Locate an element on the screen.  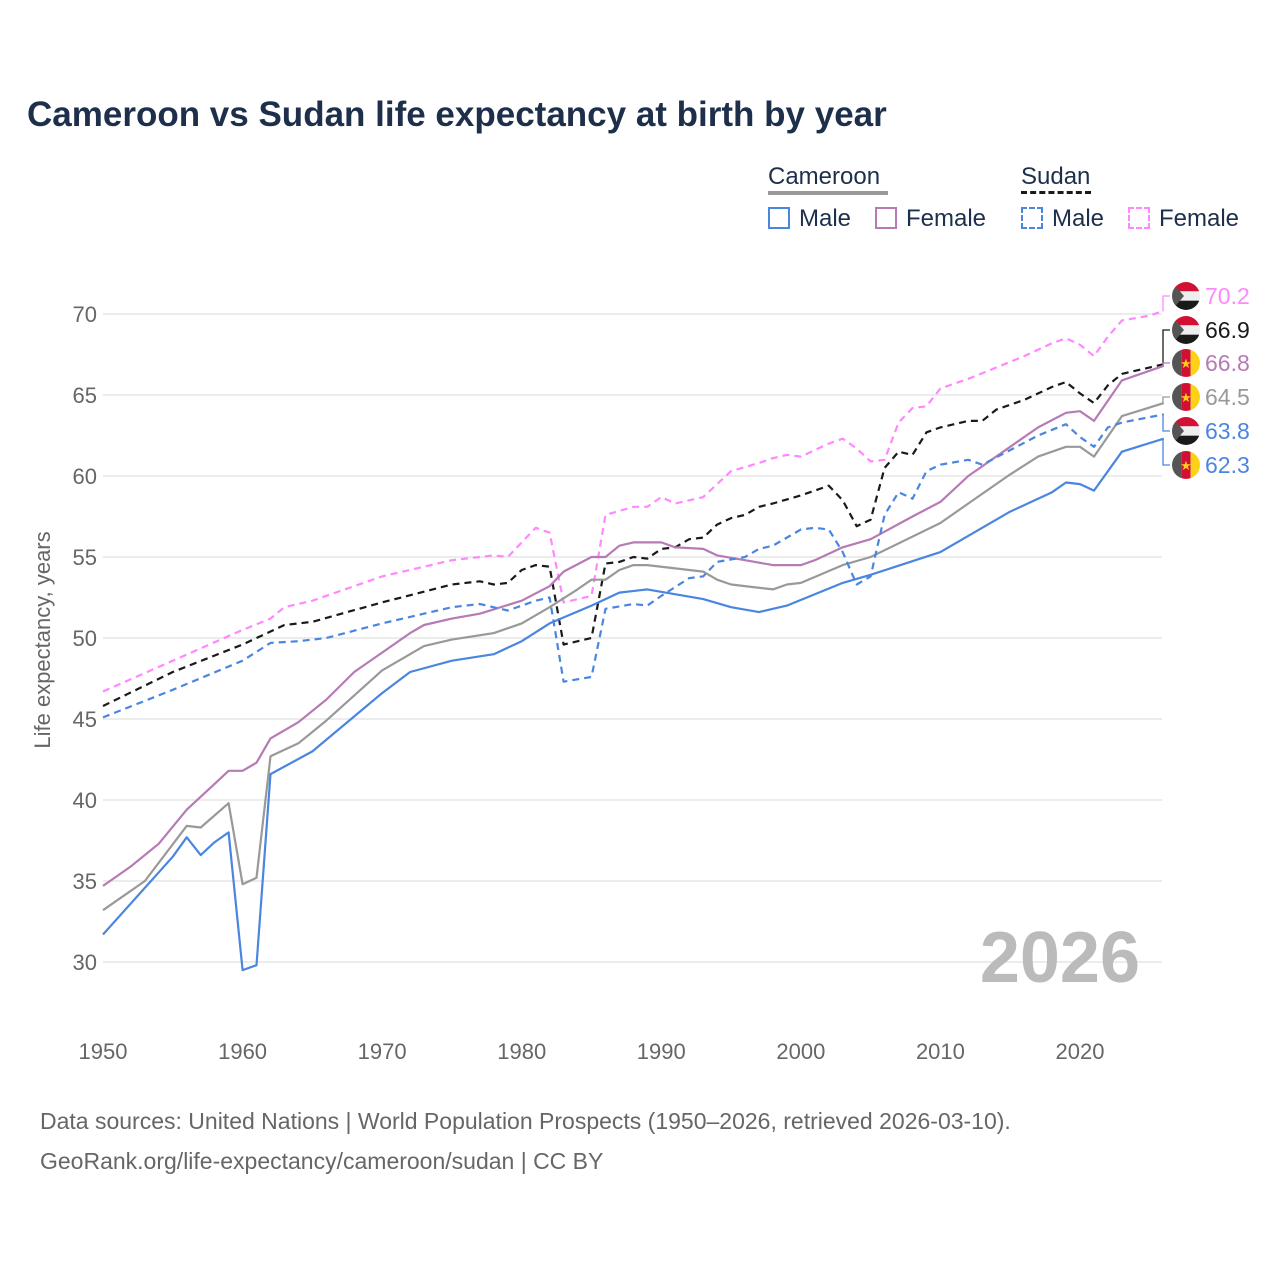
x-tick-label: 1970 is located at coordinates (382, 1051).